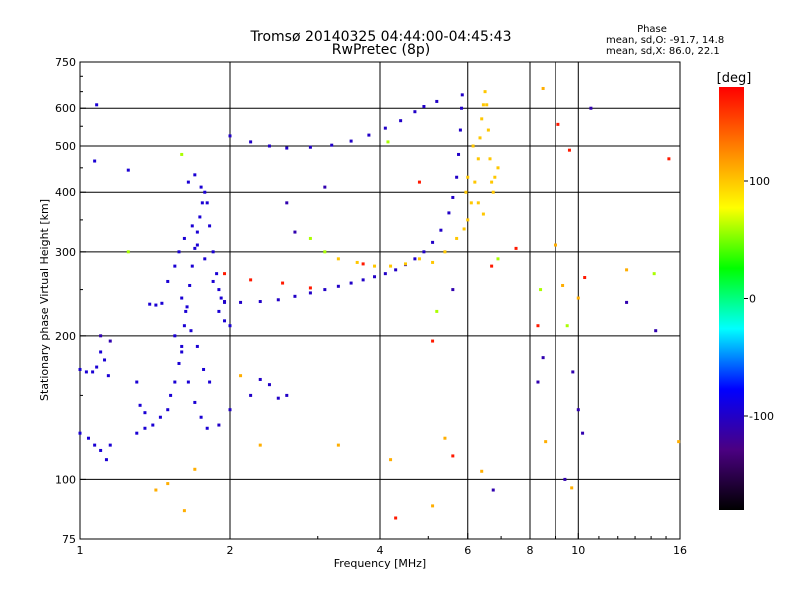  Describe the element at coordinates (578, 550) in the screenshot. I see `x-tick-label: 10` at that location.